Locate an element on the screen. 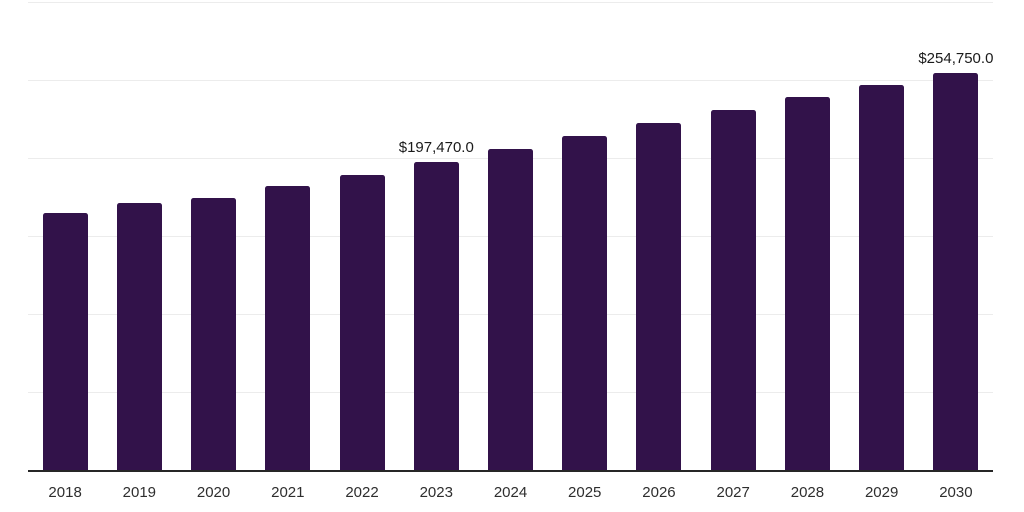 The width and height of the screenshot is (1024, 512). bar-2027 is located at coordinates (733, 289).